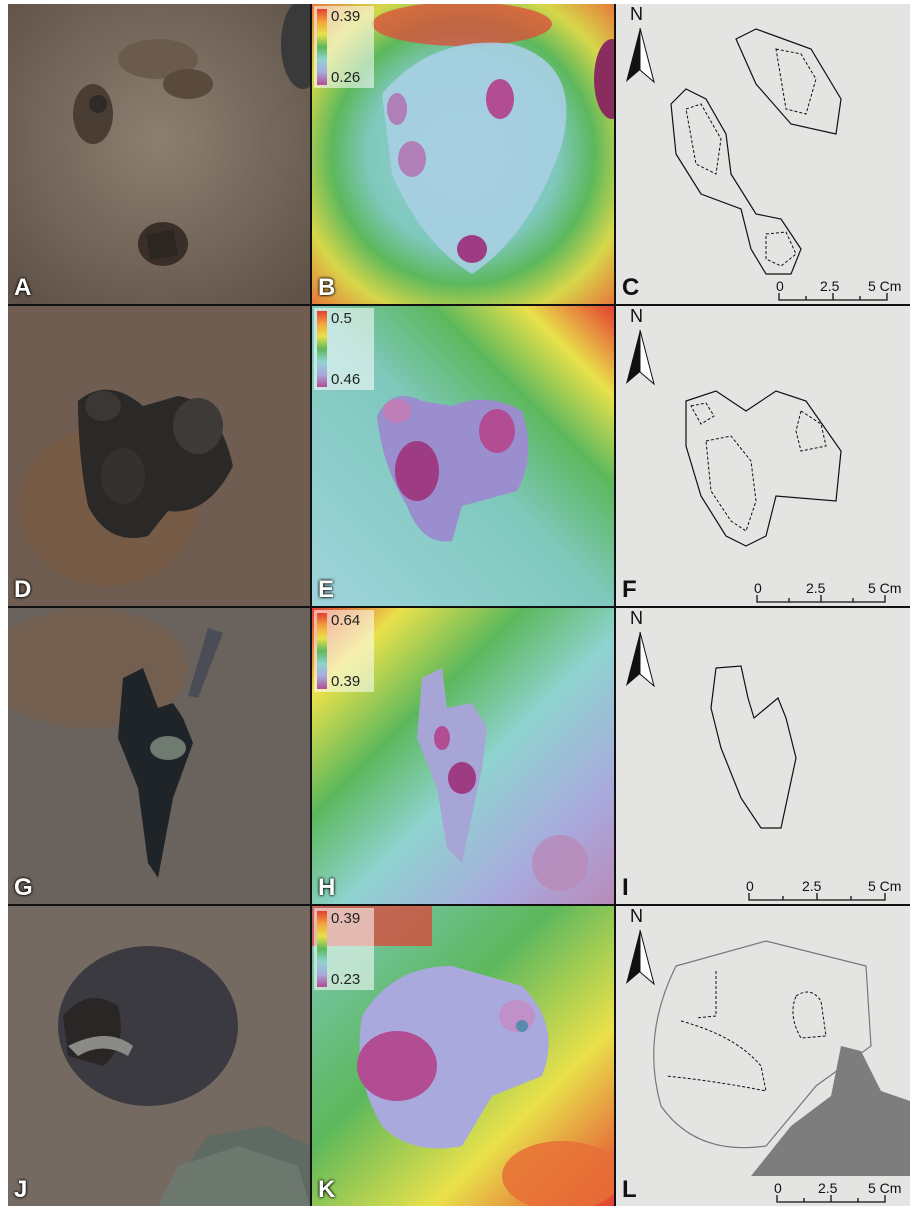 The width and height of the screenshot is (913, 1209). I want to click on legend-min: 0.39, so click(346, 681).